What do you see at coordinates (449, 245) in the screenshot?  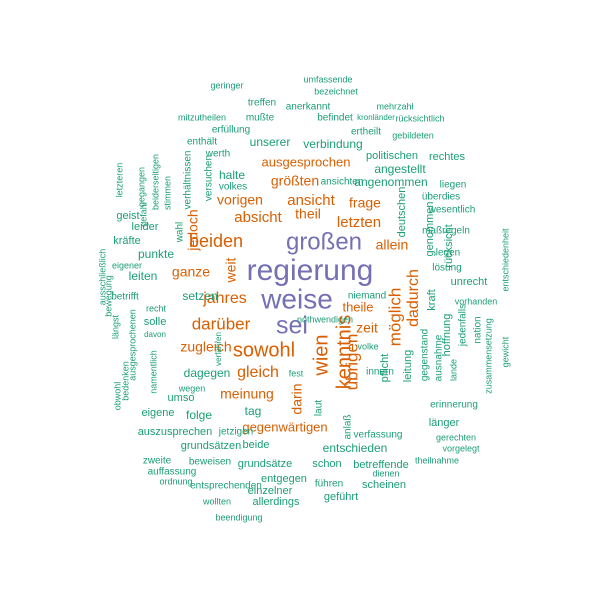 I see `cloud-word: rücksicht` at bounding box center [449, 245].